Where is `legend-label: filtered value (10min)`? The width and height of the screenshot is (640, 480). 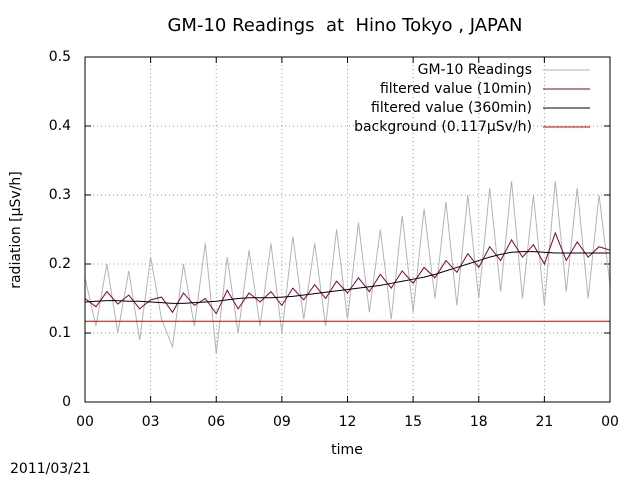
legend-label: filtered value (10min) is located at coordinates (456, 89).